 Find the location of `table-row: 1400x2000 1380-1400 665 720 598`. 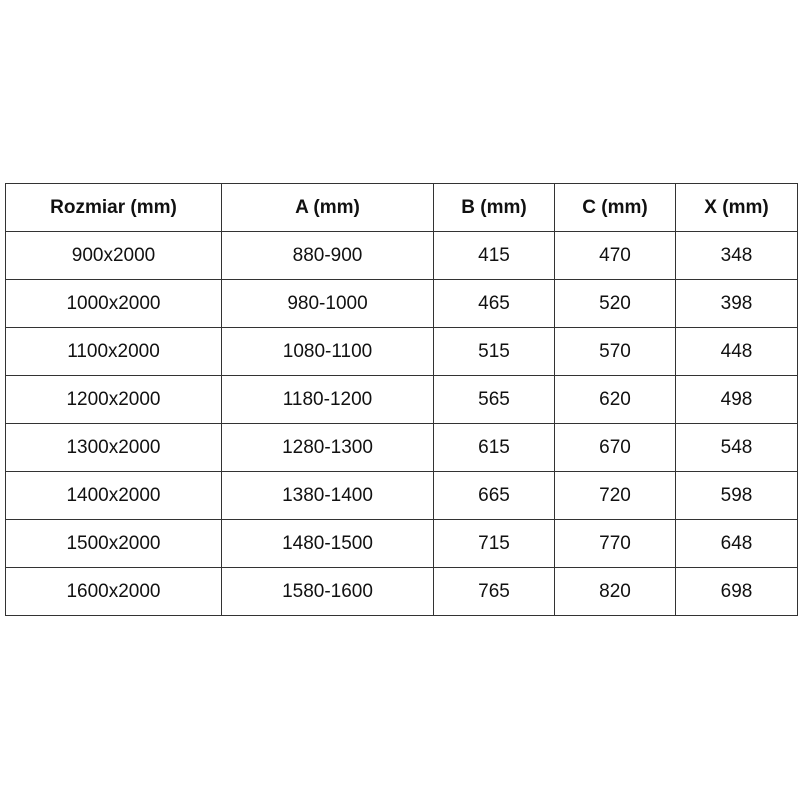

table-row: 1400x2000 1380-1400 665 720 598 is located at coordinates (401, 495).